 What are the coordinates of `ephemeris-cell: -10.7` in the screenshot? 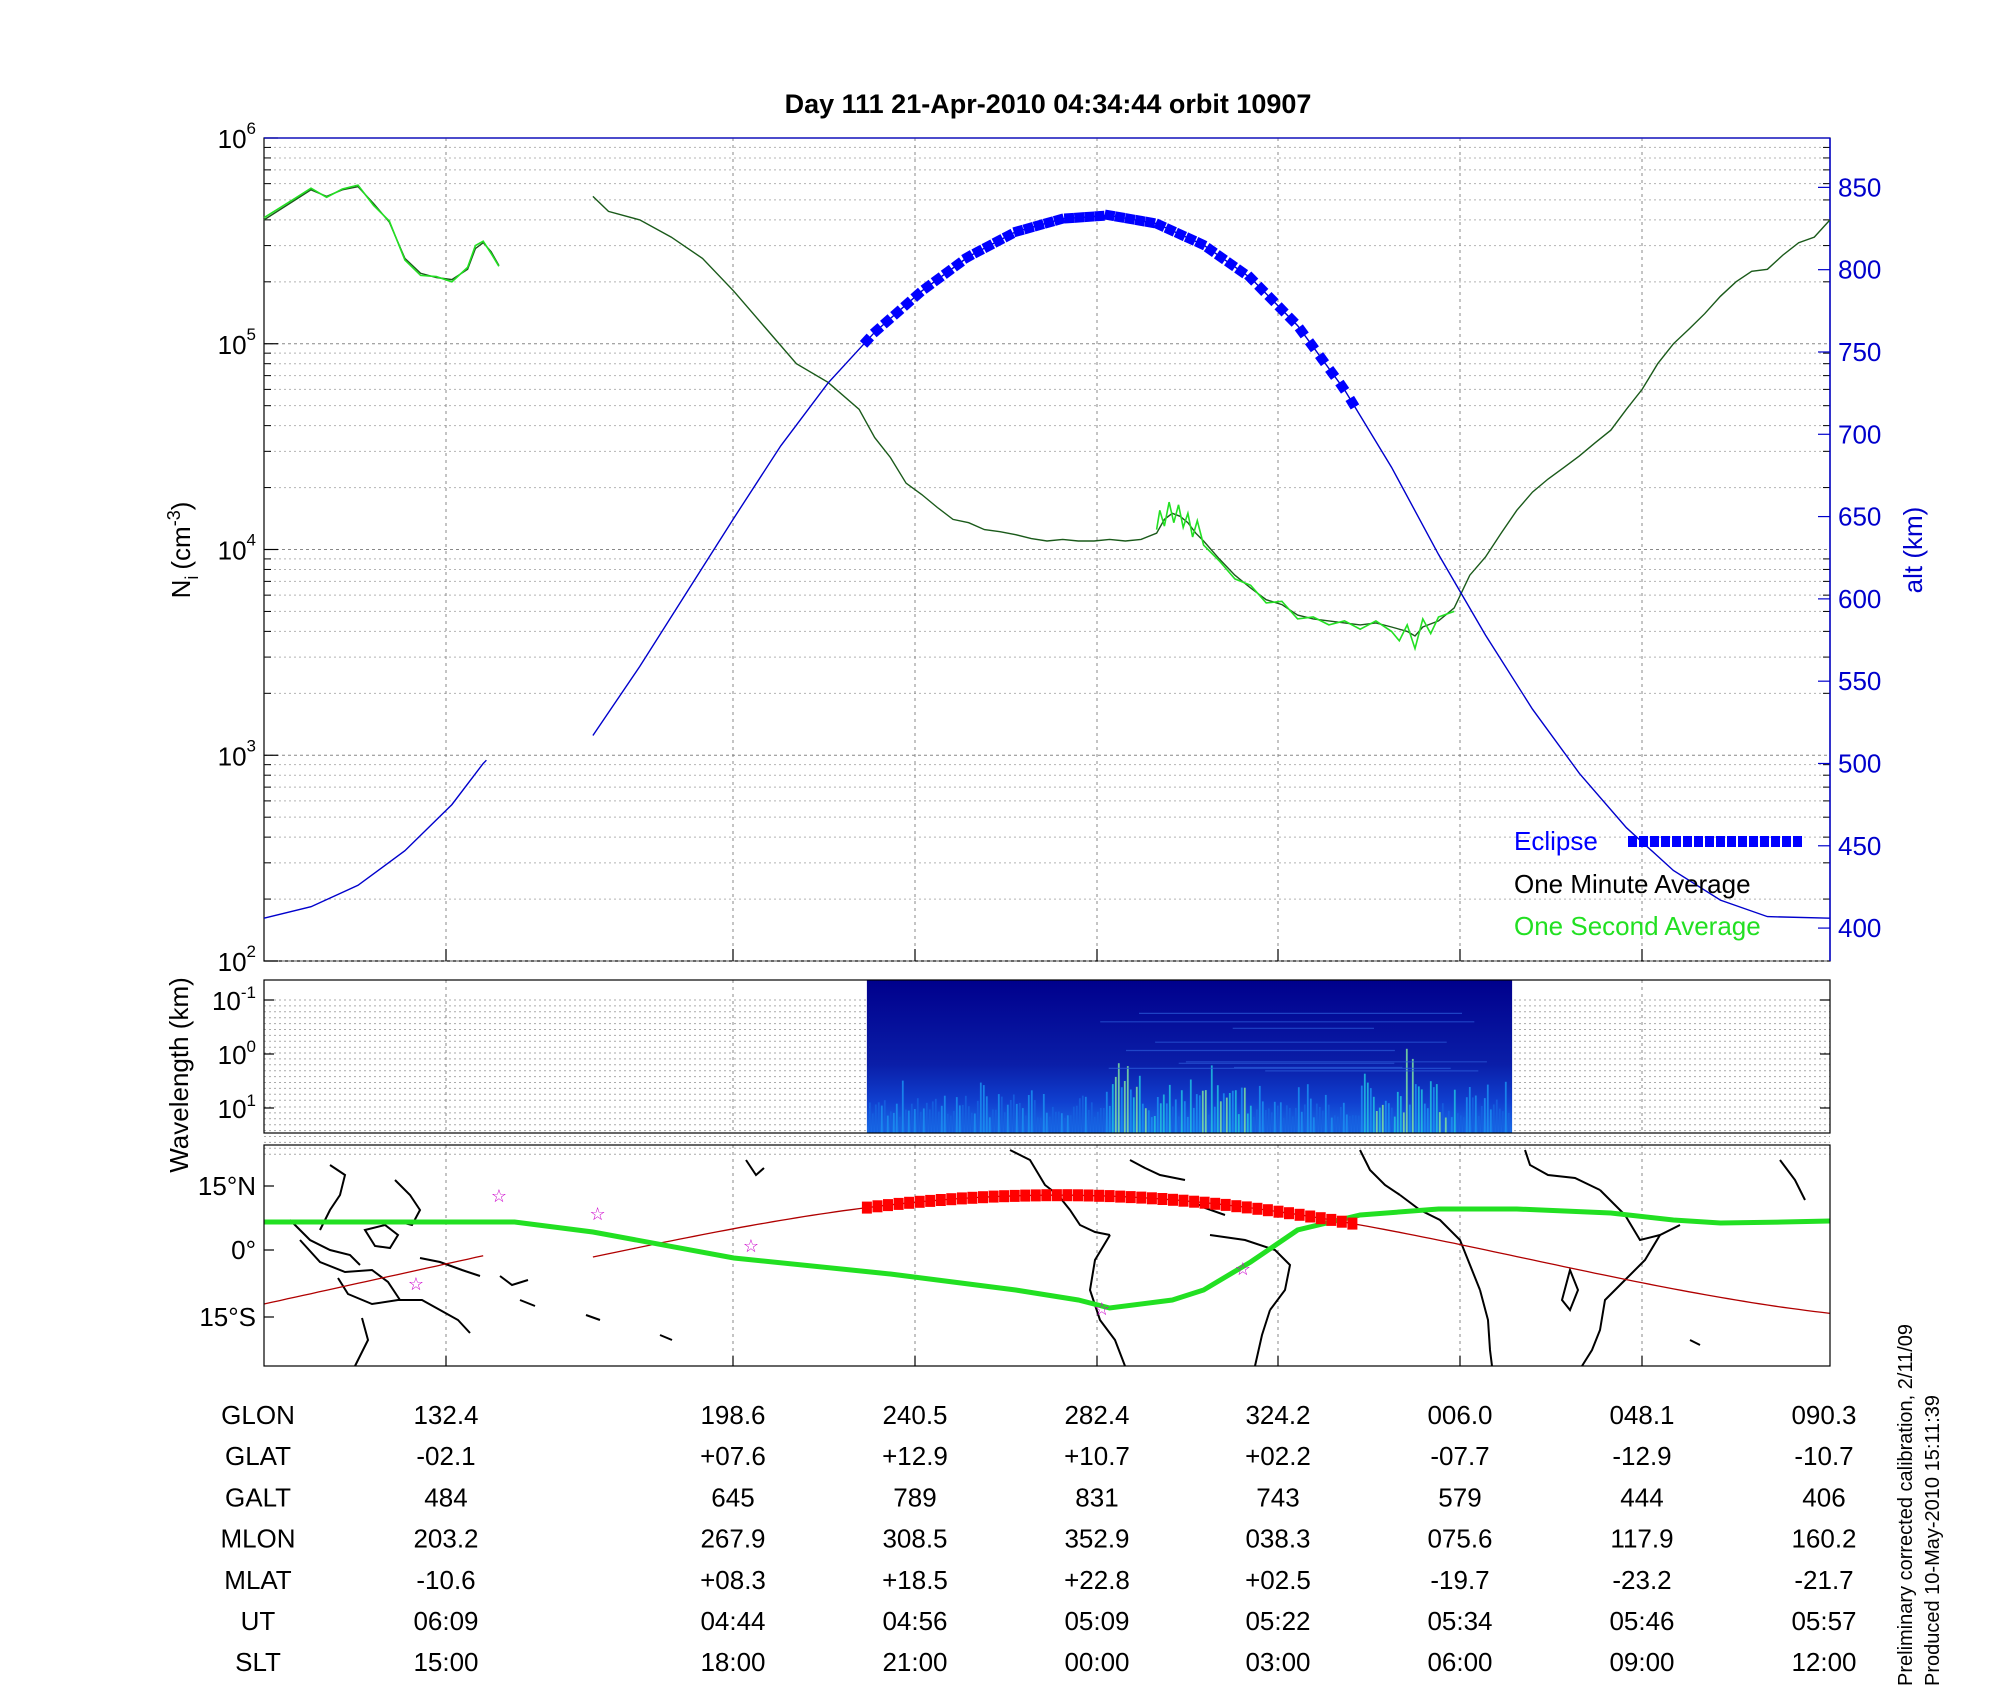 It's located at (1823, 1456).